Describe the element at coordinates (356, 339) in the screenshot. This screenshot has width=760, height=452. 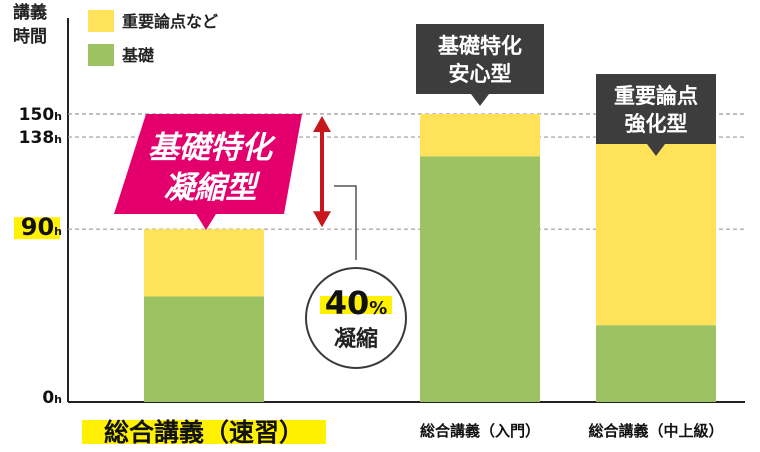
I see `reduction-badge-label: 凝縮` at that location.